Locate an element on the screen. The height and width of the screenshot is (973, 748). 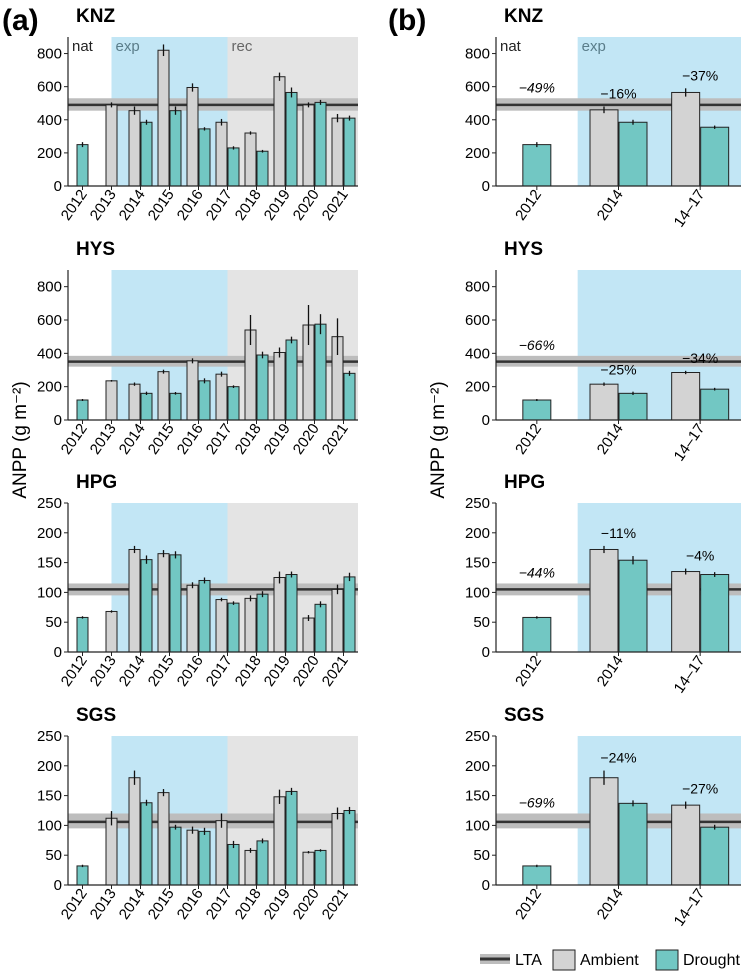
y-tick-label: 800 is located at coordinates (49, 287).